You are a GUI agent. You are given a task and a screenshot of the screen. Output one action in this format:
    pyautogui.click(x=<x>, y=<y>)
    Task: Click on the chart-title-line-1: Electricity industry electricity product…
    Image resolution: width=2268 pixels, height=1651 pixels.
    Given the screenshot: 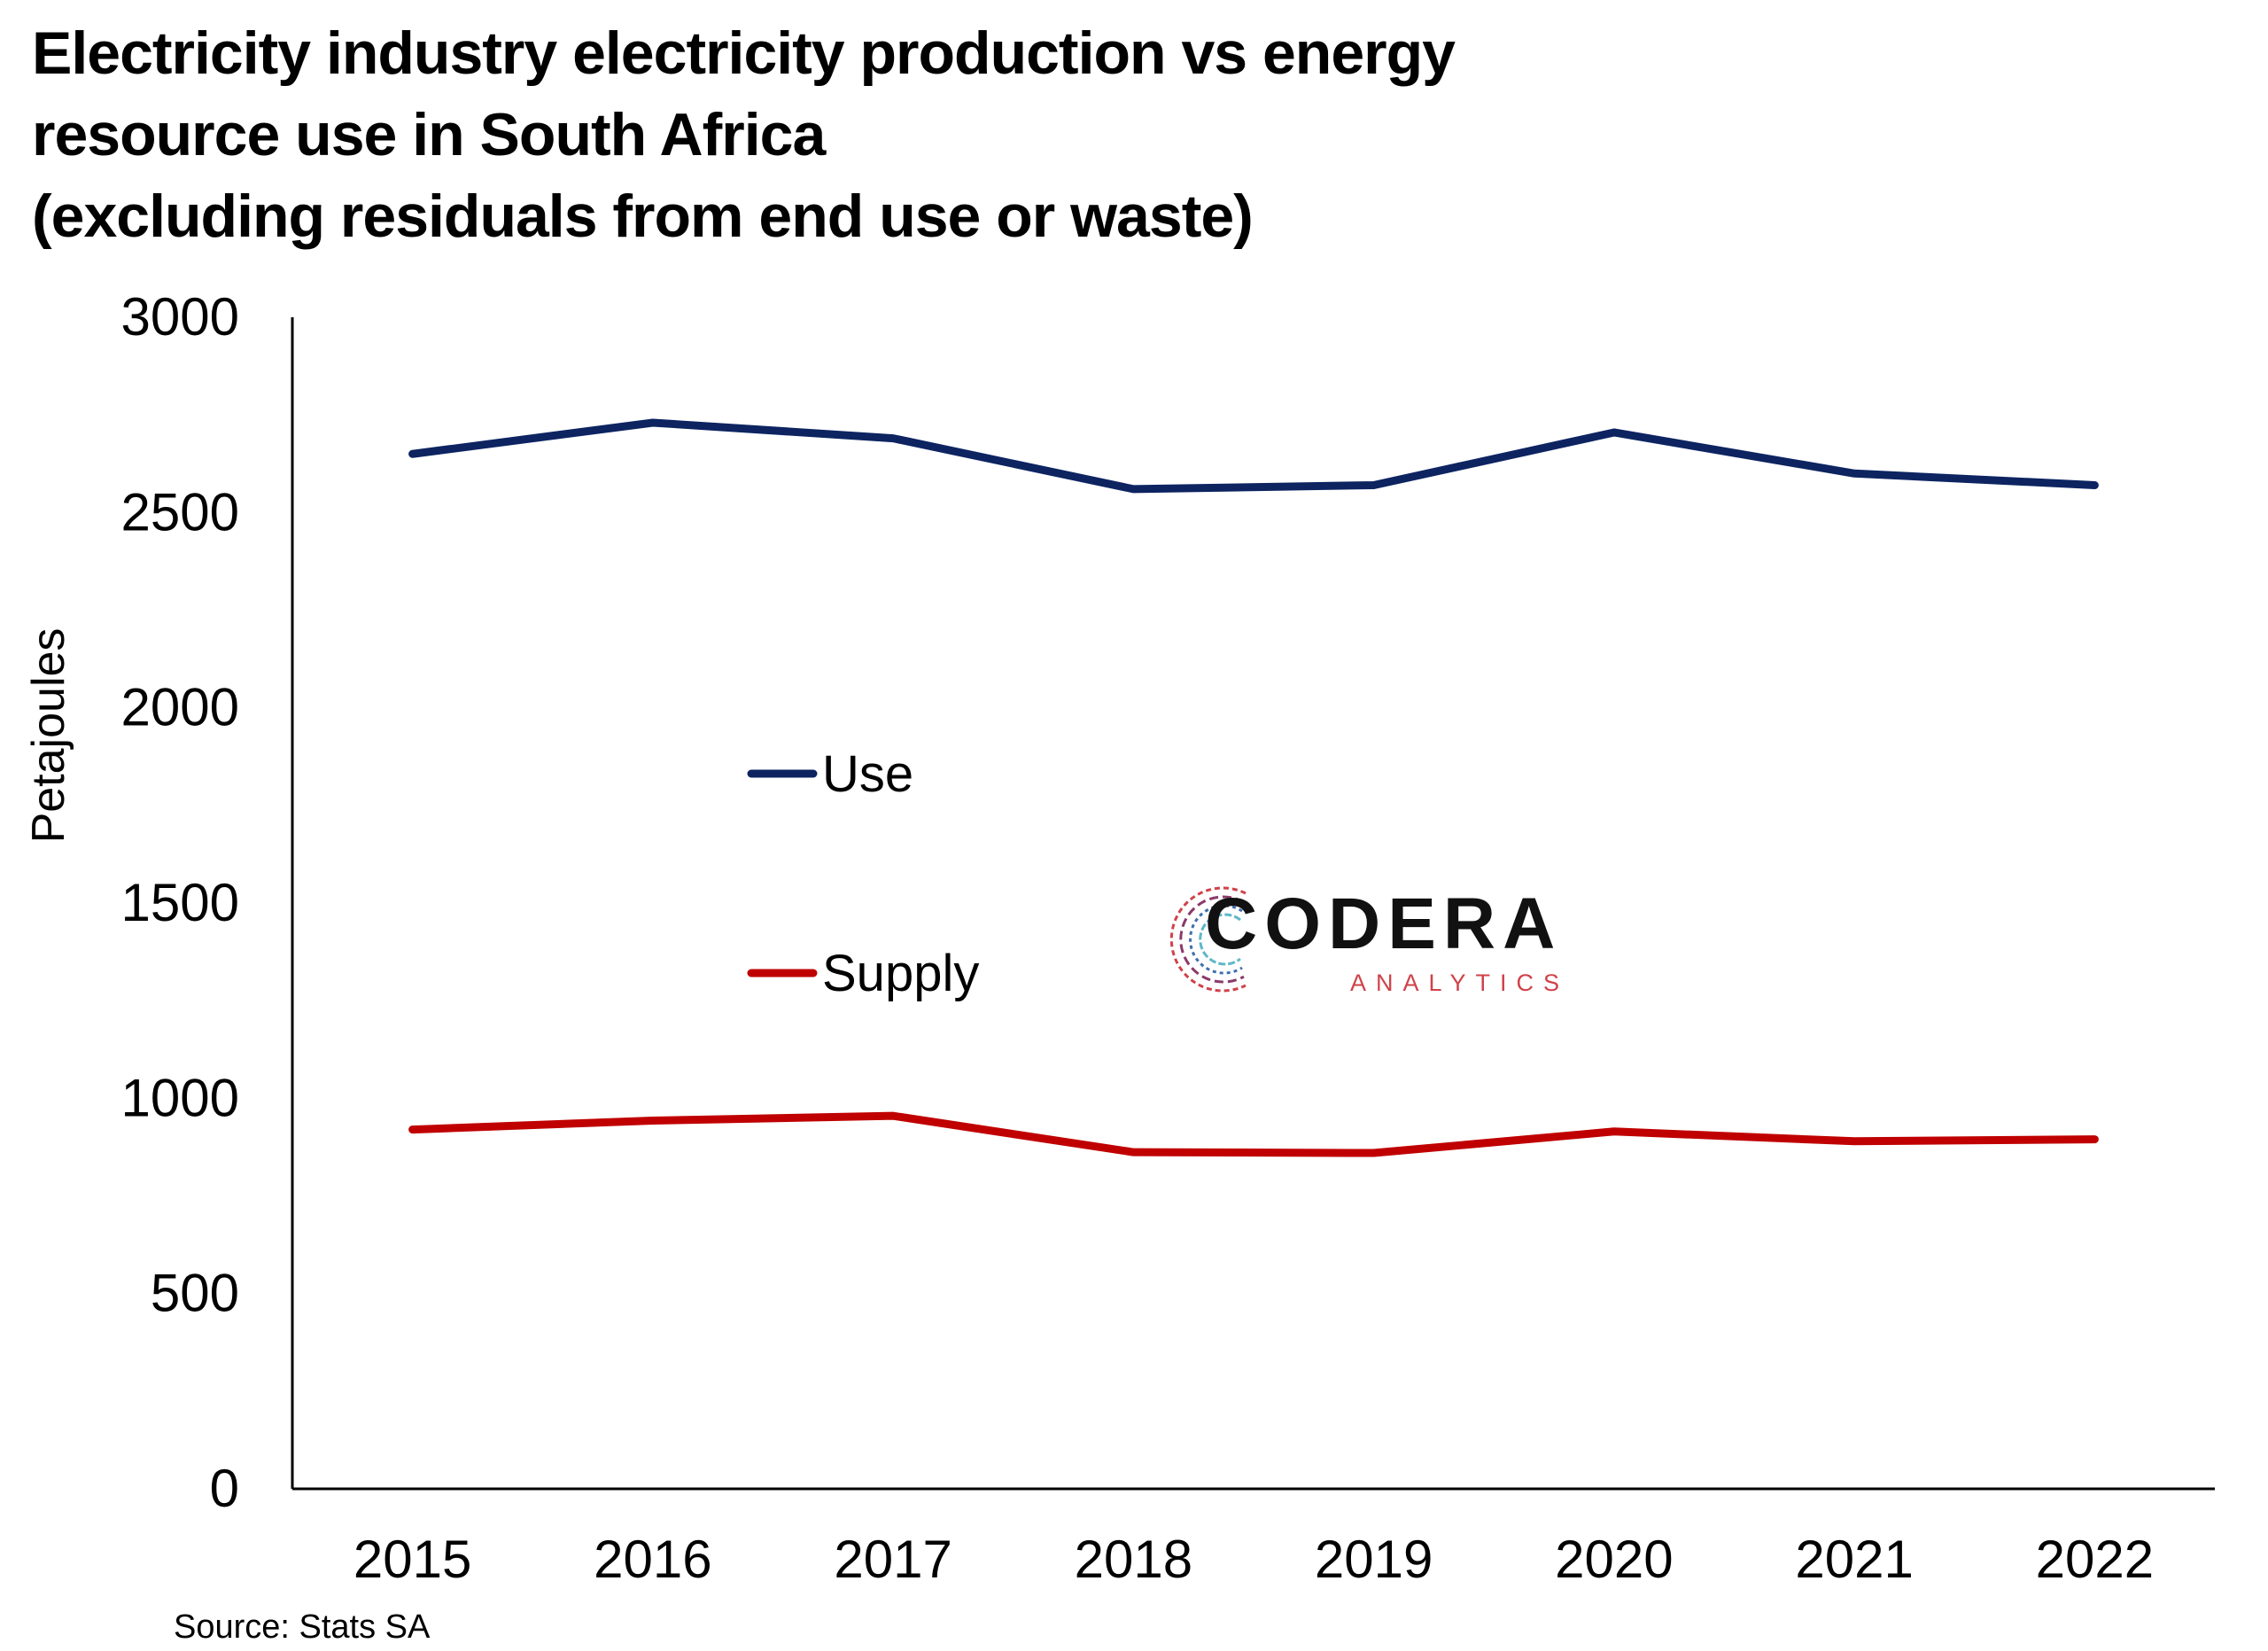 What is the action you would take?
    pyautogui.click(x=744, y=53)
    